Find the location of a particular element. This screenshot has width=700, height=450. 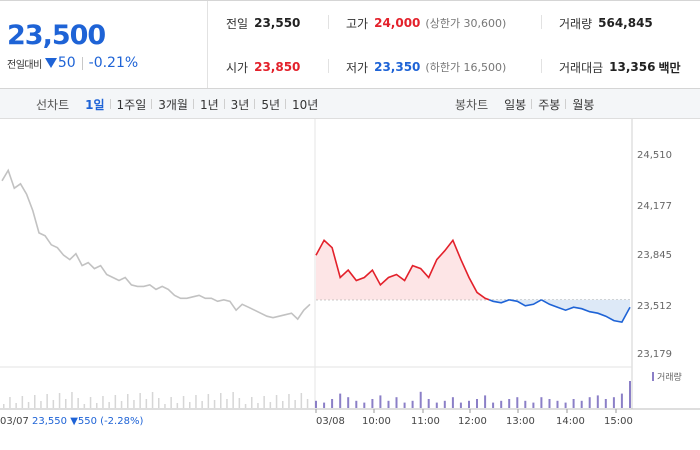

quote-value: 23,550 is located at coordinates (277, 23).